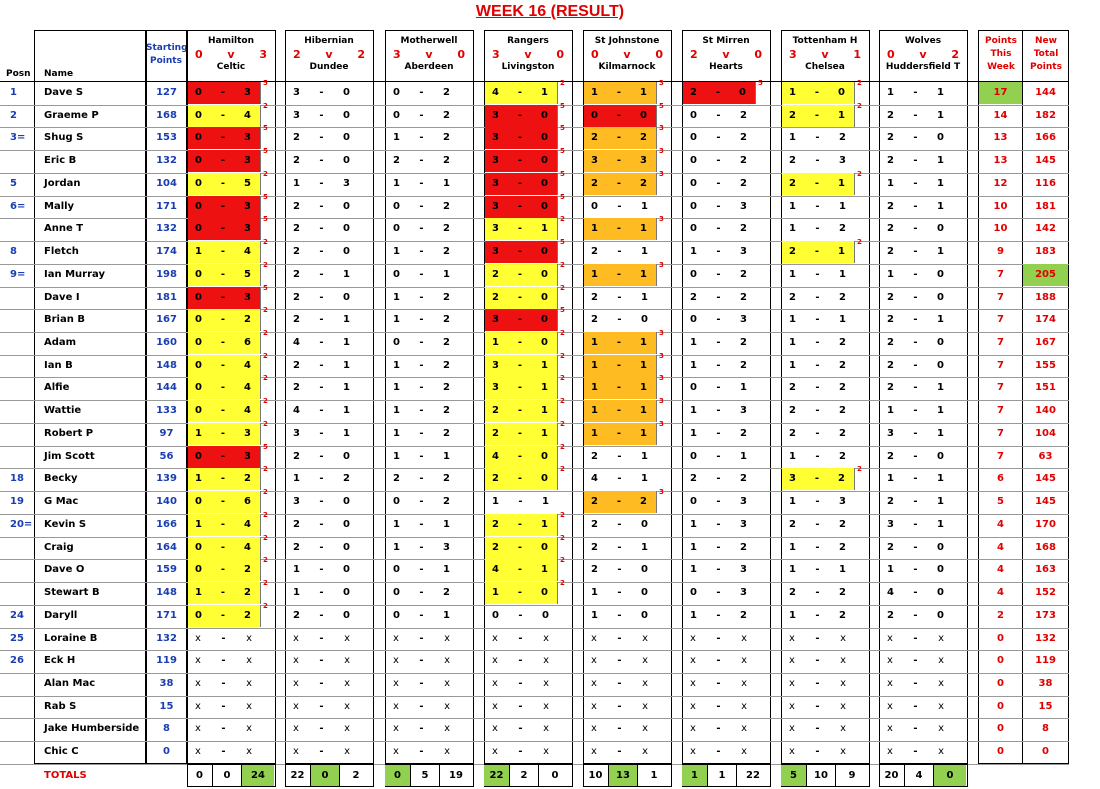 The width and height of the screenshot is (1100, 789). Describe the element at coordinates (1045, 661) in the screenshot. I see `new-total-cell: 119` at that location.